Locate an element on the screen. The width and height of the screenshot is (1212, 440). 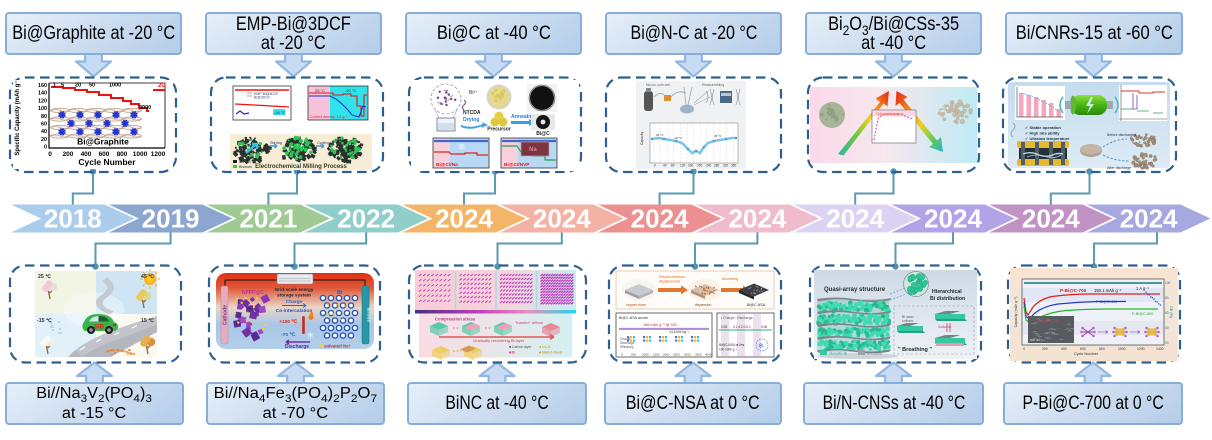
svg-text: 2000 is located at coordinates (666, 355).